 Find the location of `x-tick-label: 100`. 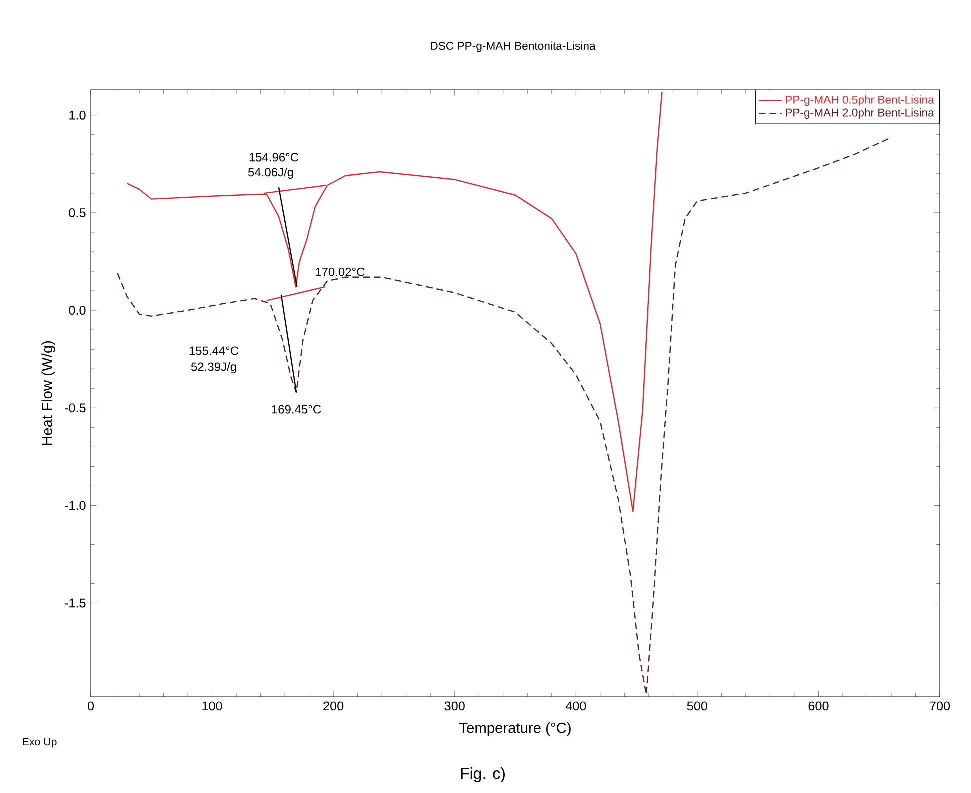

x-tick-label: 100 is located at coordinates (212, 706).